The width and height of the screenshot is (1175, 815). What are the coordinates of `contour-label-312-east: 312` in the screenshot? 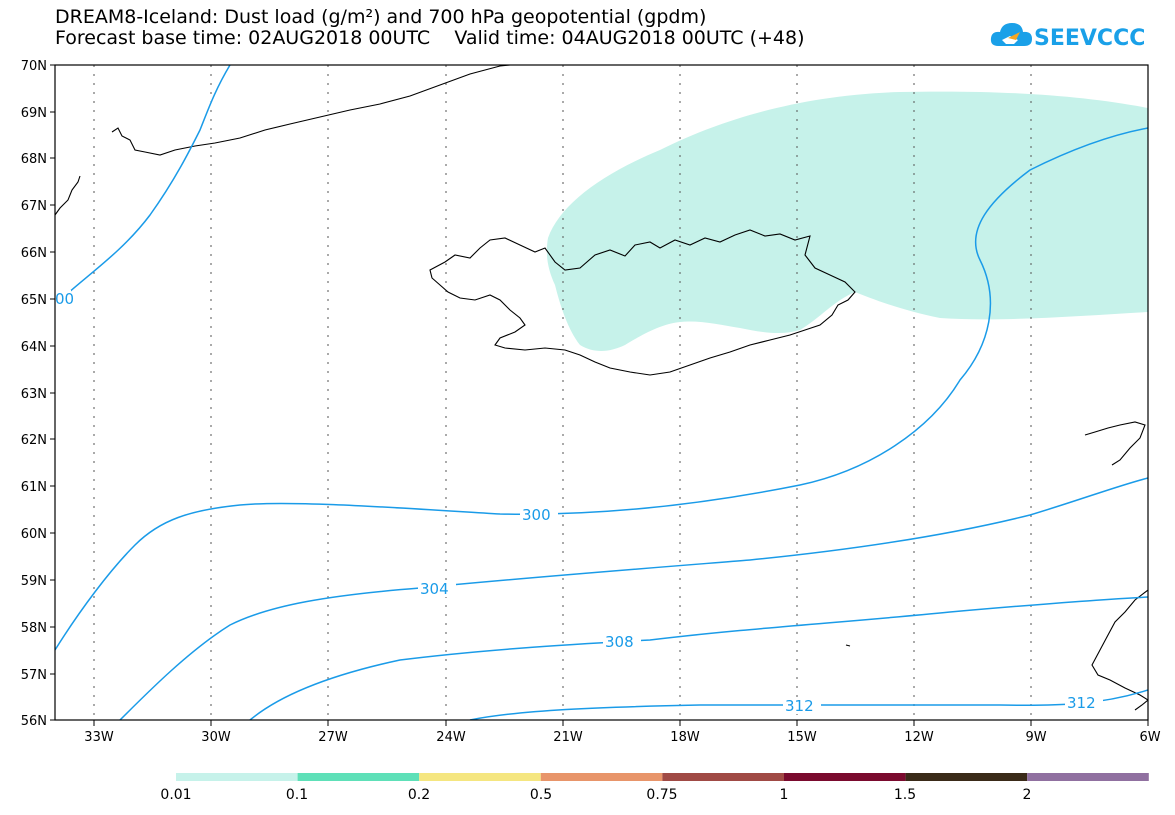 It's located at (1081, 703).